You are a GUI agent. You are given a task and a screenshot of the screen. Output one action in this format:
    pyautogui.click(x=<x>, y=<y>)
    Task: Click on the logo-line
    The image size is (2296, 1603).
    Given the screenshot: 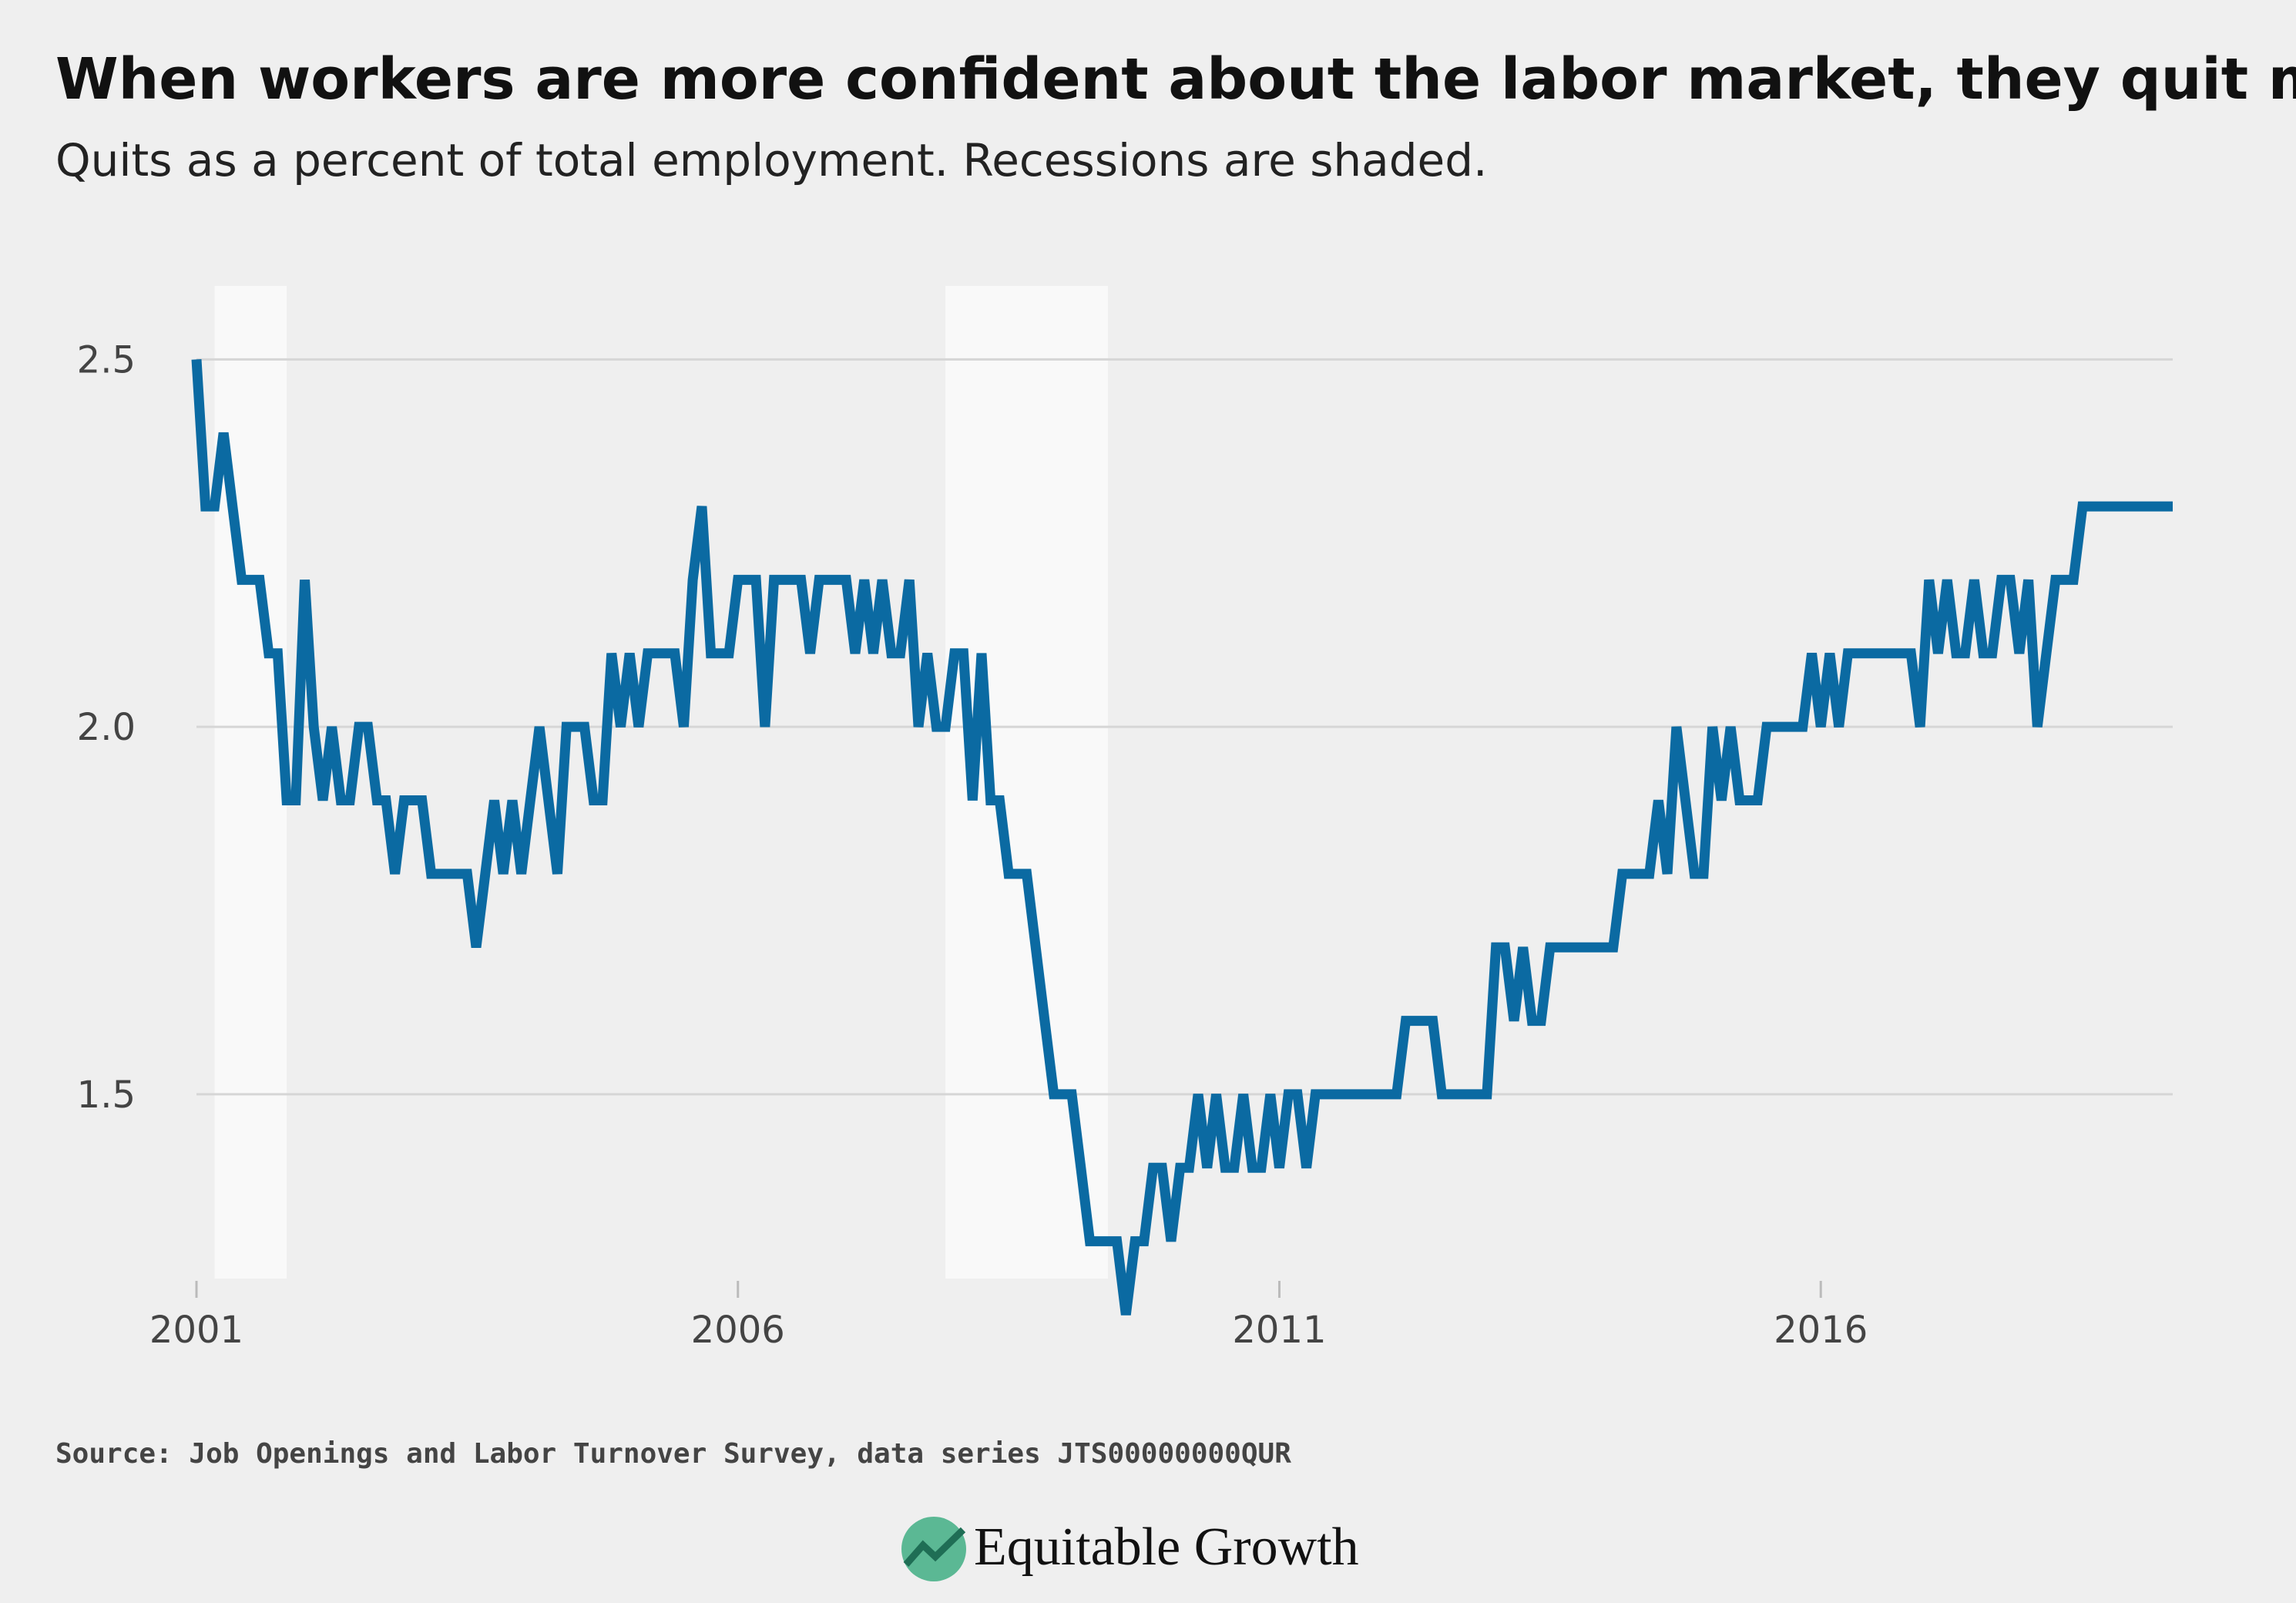 What is the action you would take?
    pyautogui.click(x=935, y=1547)
    